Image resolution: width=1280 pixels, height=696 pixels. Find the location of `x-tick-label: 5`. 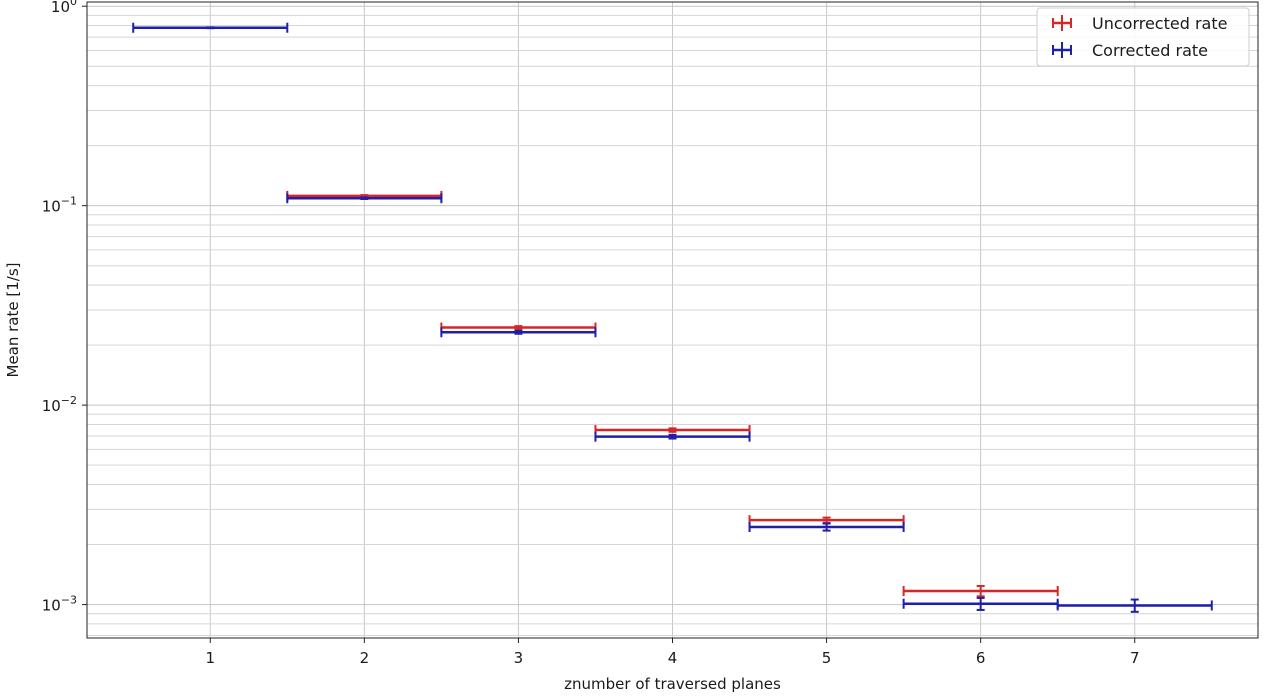

x-tick-label: 5 is located at coordinates (827, 658).